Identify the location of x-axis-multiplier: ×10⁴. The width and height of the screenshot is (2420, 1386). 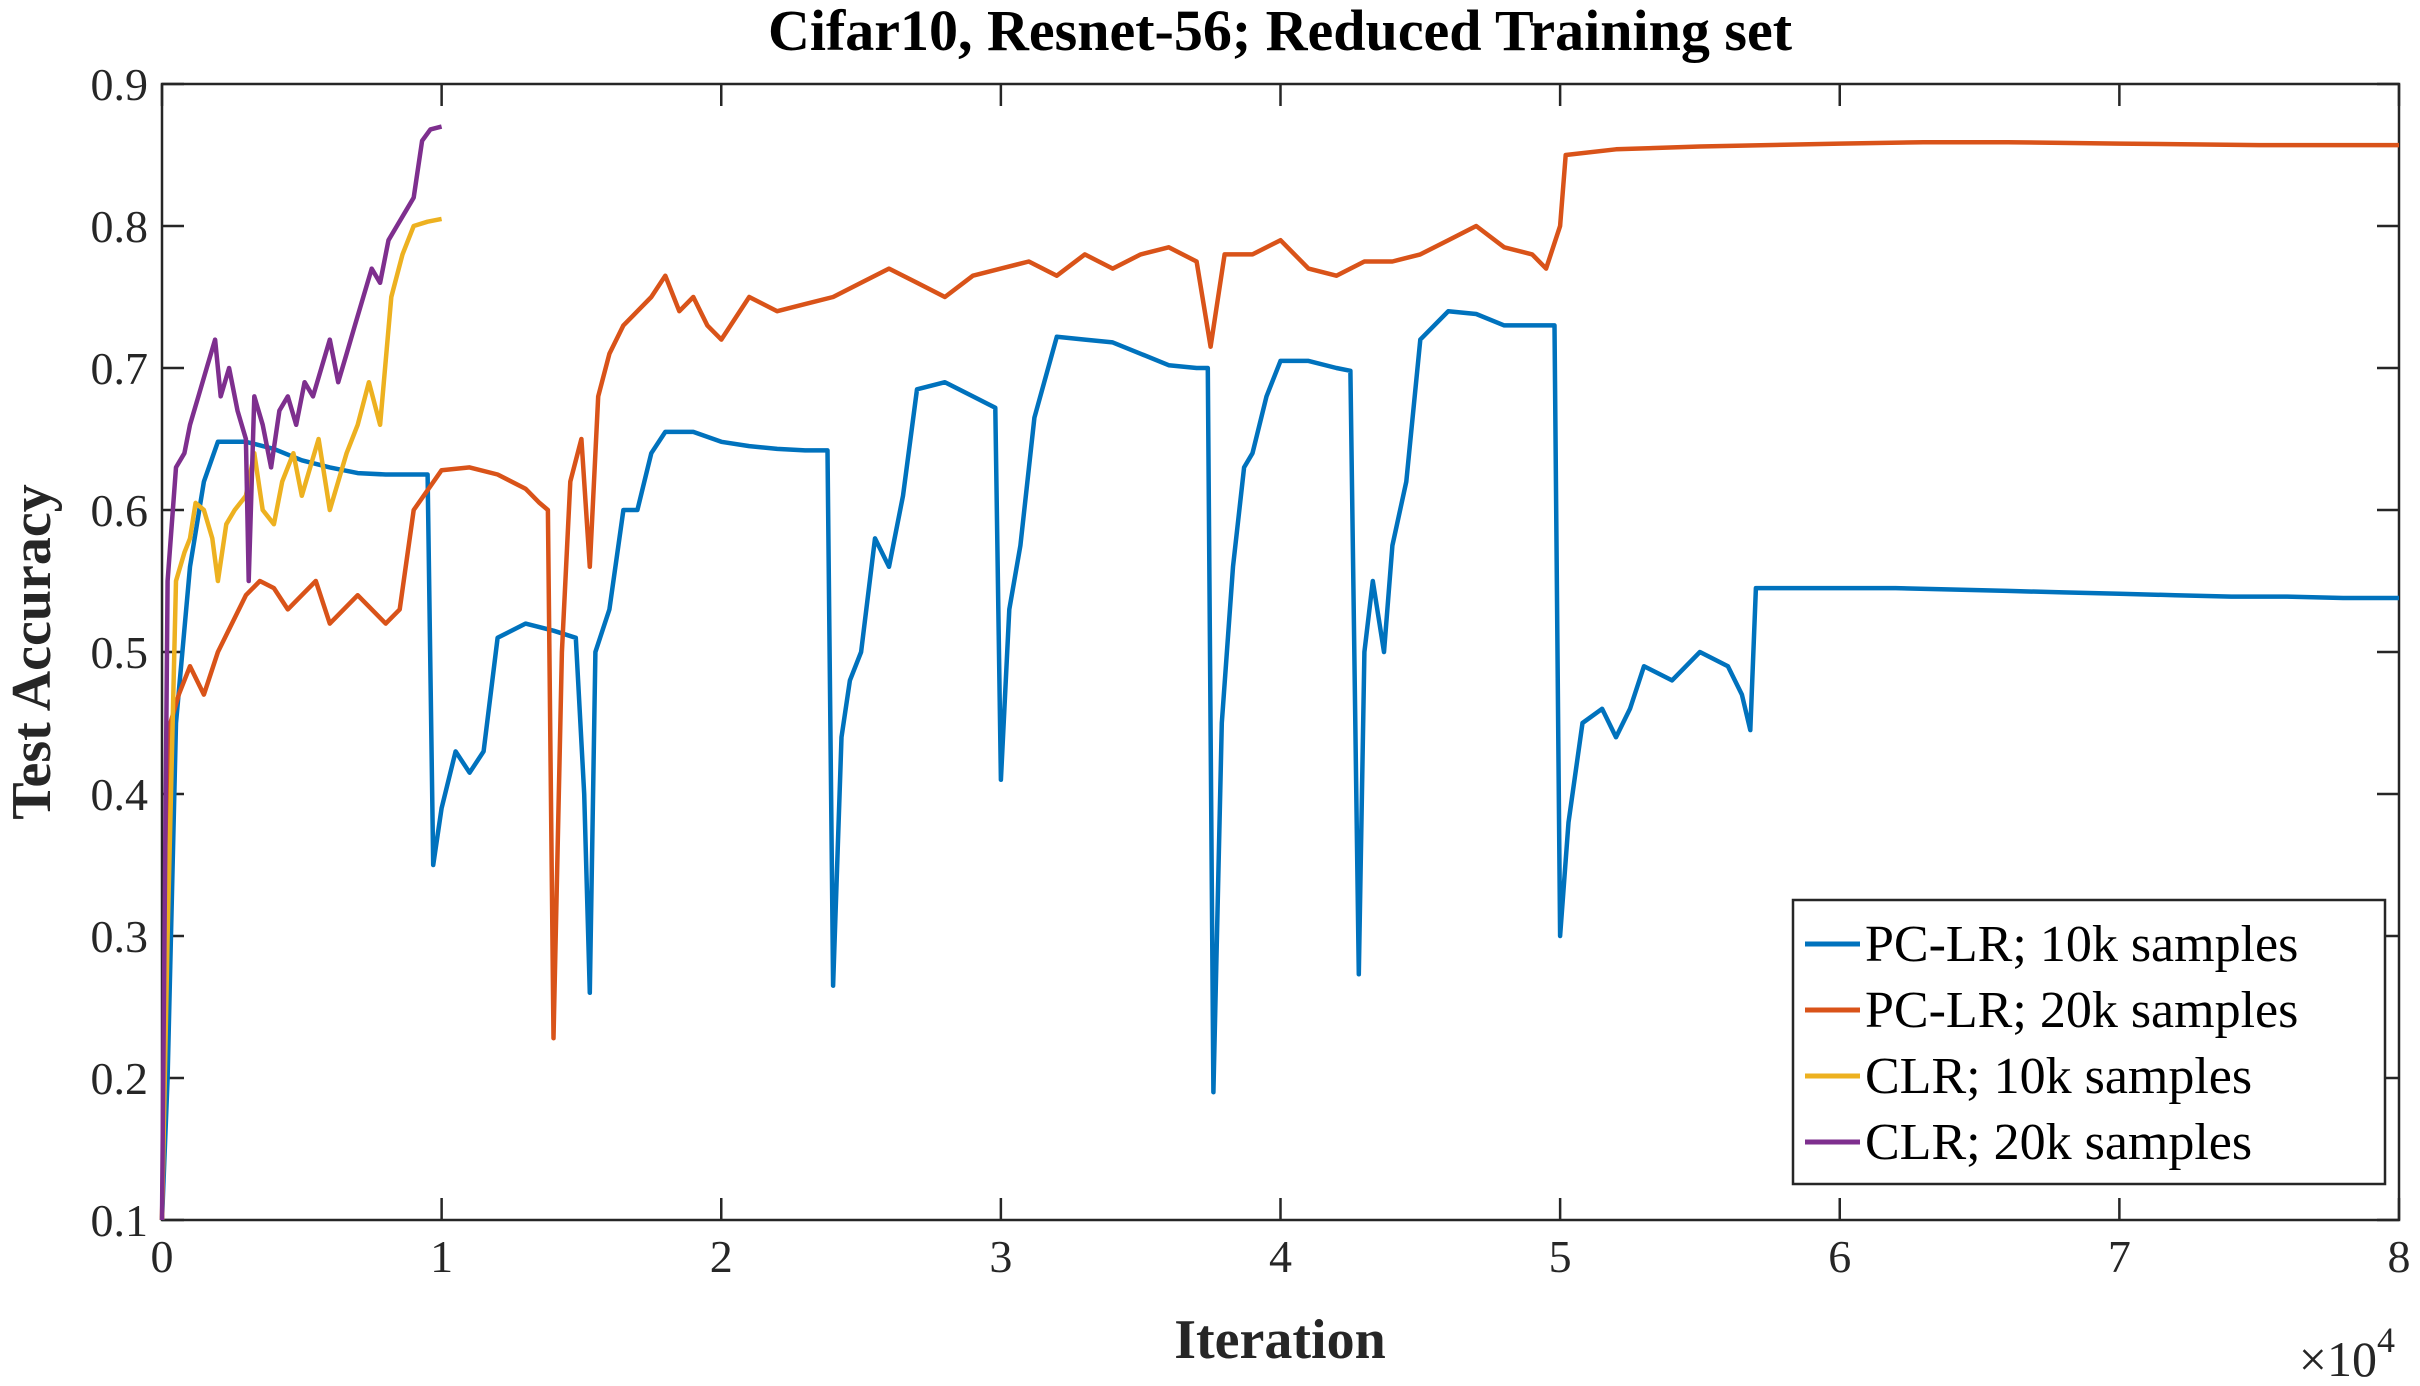
(2347, 1353).